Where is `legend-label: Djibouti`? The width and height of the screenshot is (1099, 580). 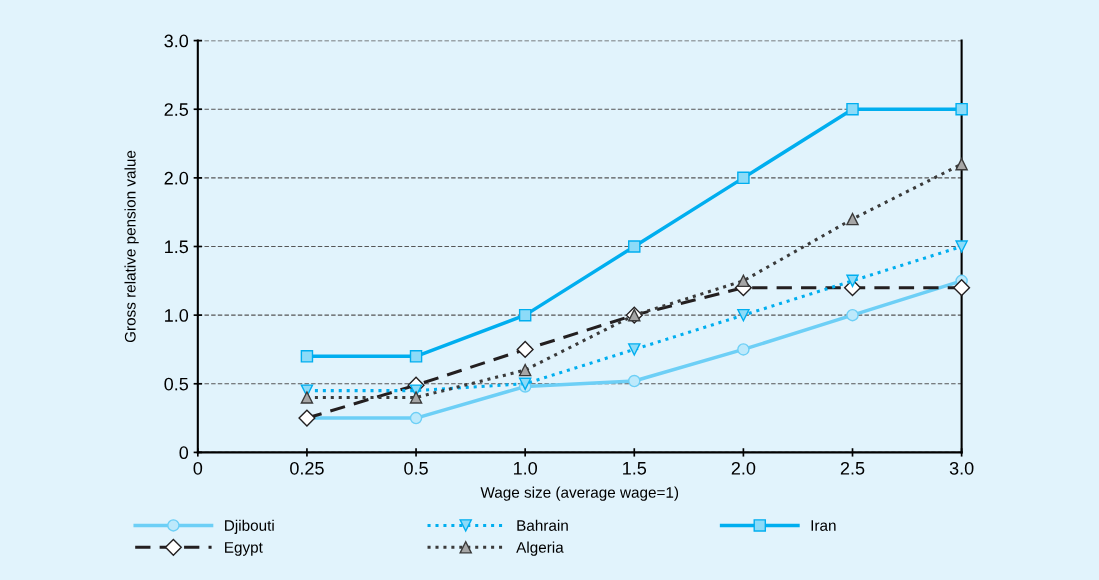 legend-label: Djibouti is located at coordinates (249, 526).